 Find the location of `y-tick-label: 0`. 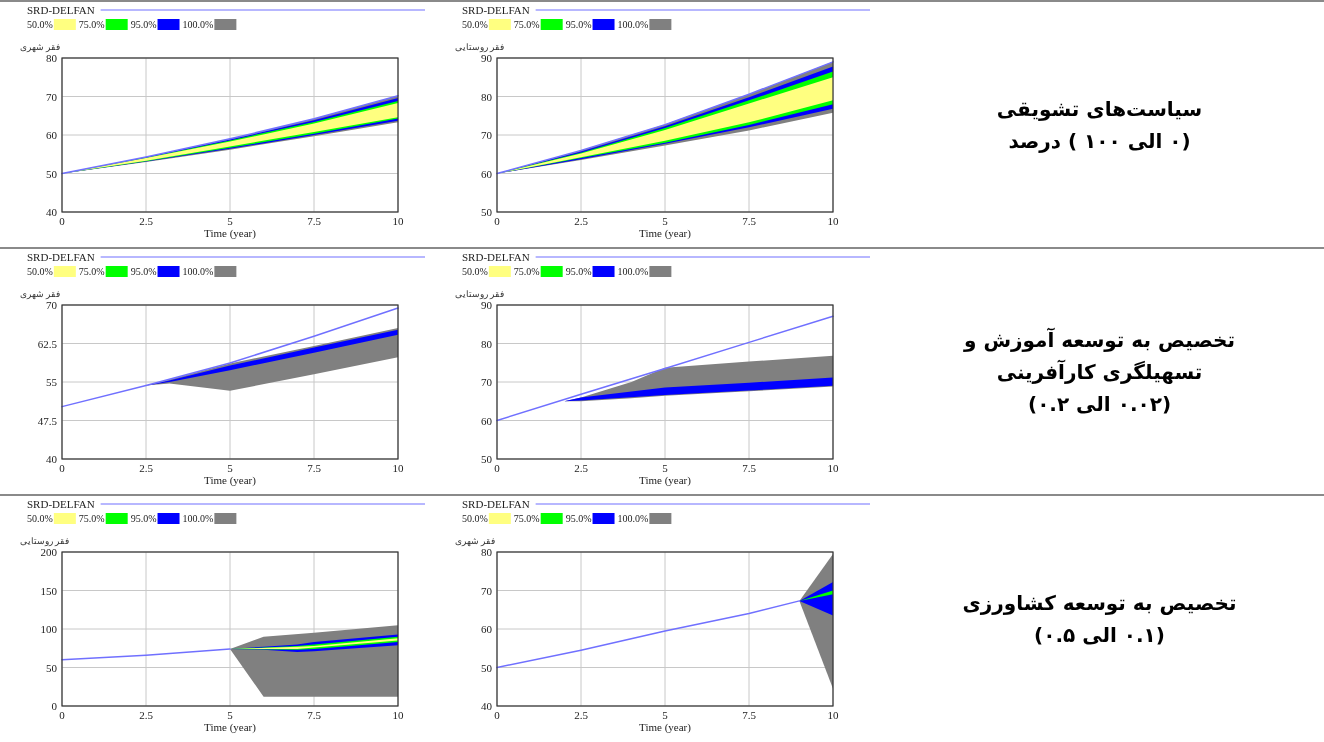

y-tick-label: 0 is located at coordinates (54, 706).